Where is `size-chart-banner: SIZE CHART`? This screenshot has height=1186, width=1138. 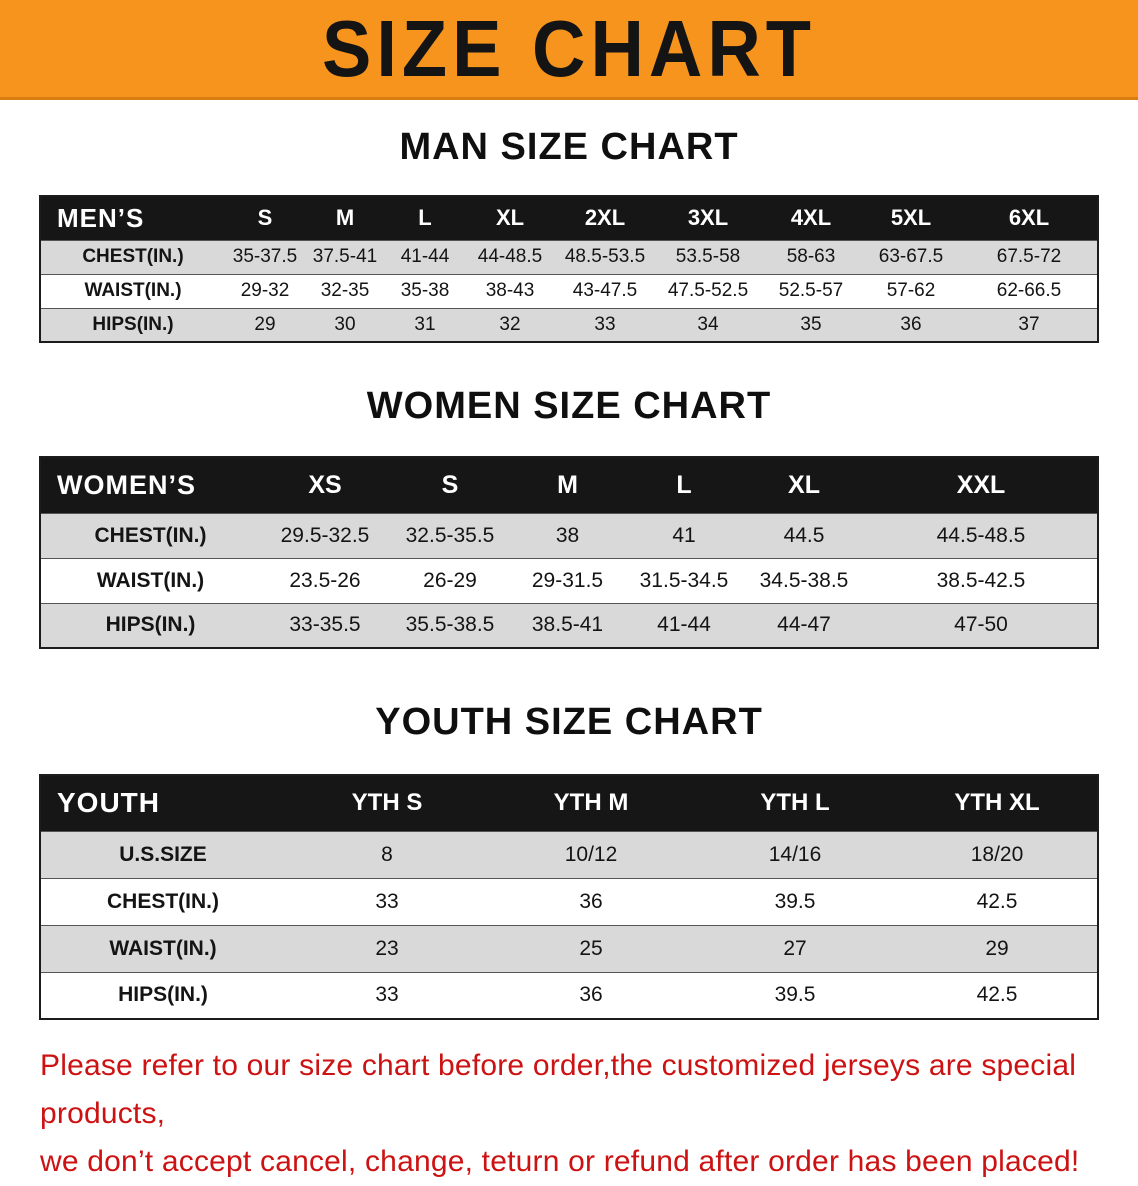
size-chart-banner: SIZE CHART is located at coordinates (569, 50).